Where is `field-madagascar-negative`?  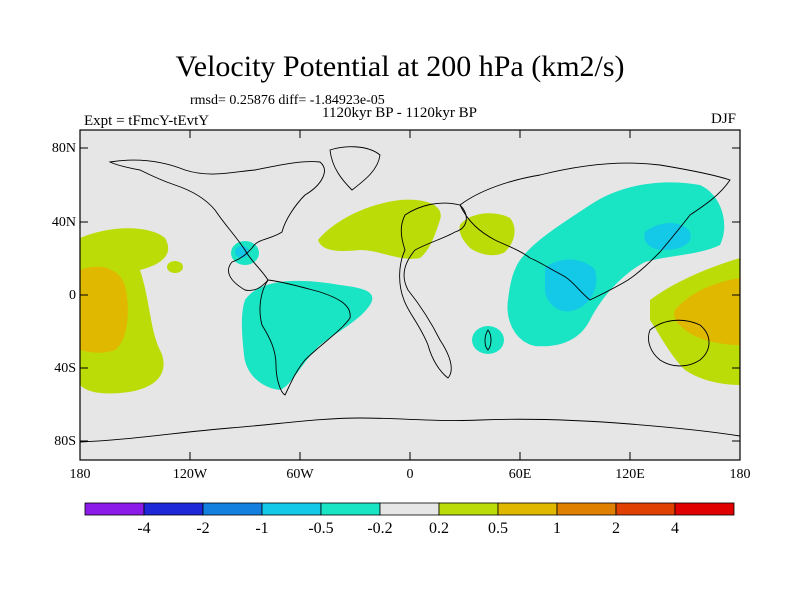 field-madagascar-negative is located at coordinates (488, 340).